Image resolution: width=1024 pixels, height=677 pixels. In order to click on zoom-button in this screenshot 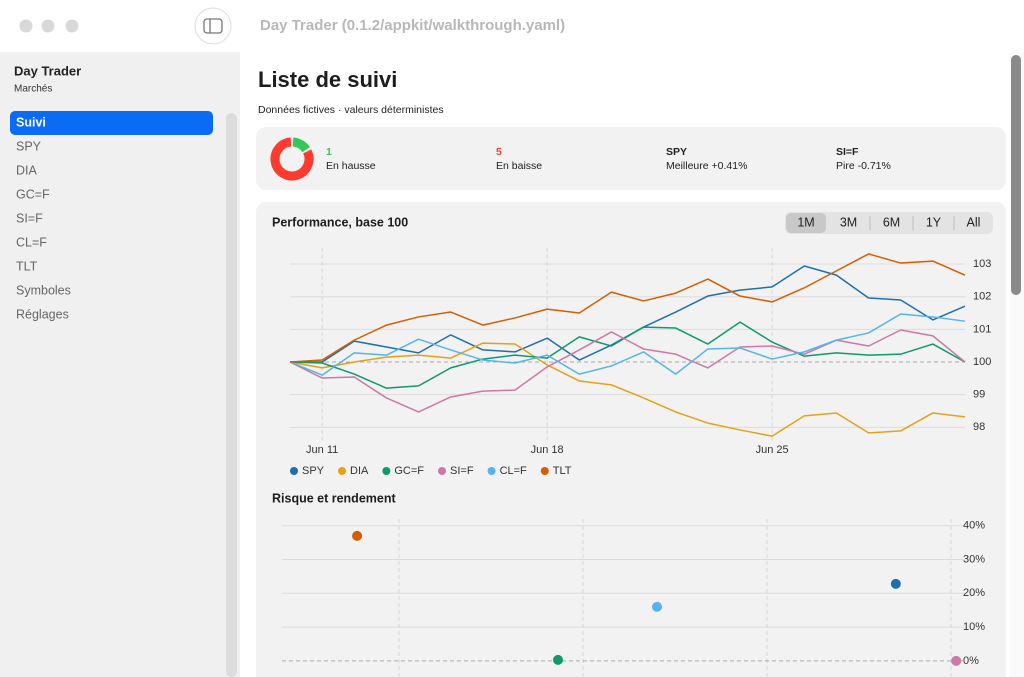, I will do `click(72, 26)`.